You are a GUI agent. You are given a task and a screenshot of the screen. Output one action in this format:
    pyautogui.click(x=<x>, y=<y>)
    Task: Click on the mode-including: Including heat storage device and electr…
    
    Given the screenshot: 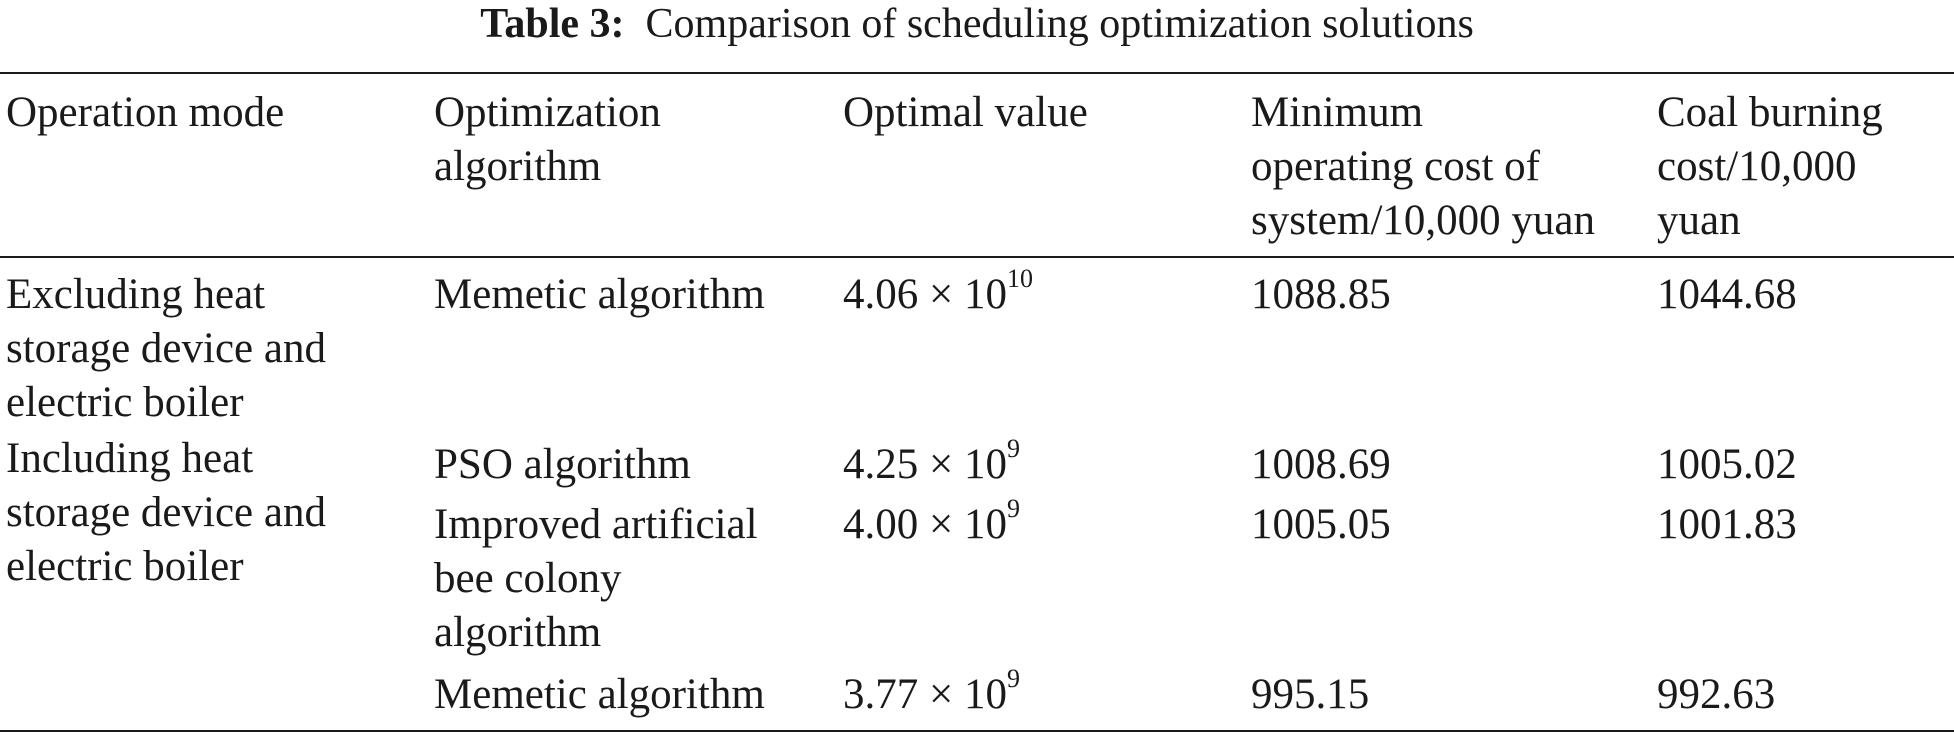 What is the action you would take?
    pyautogui.click(x=166, y=512)
    